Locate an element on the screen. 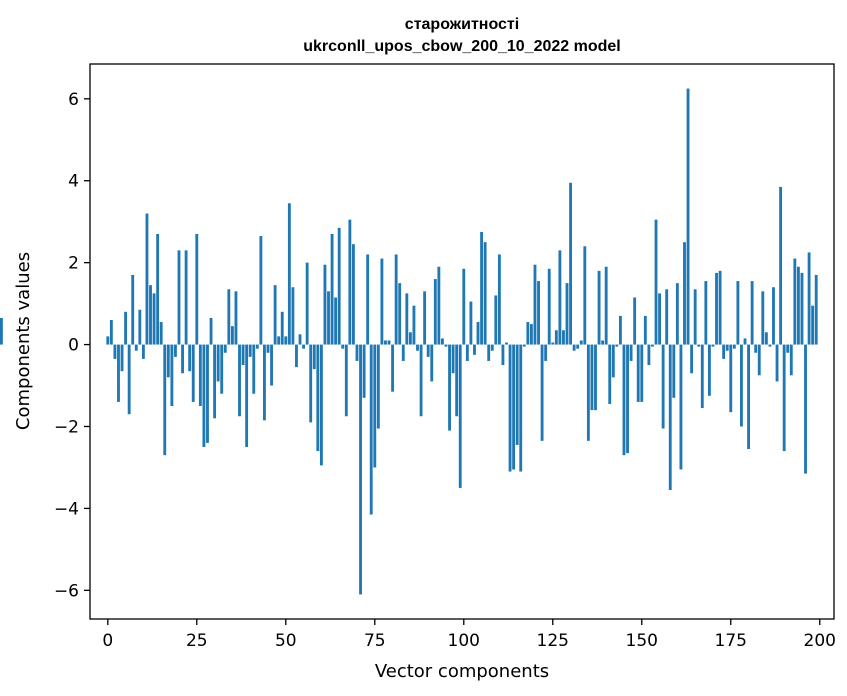 This screenshot has width=847, height=696. x-axis-ticks: 0 25 50 75 100 125 150 175 200 is located at coordinates (469, 635).